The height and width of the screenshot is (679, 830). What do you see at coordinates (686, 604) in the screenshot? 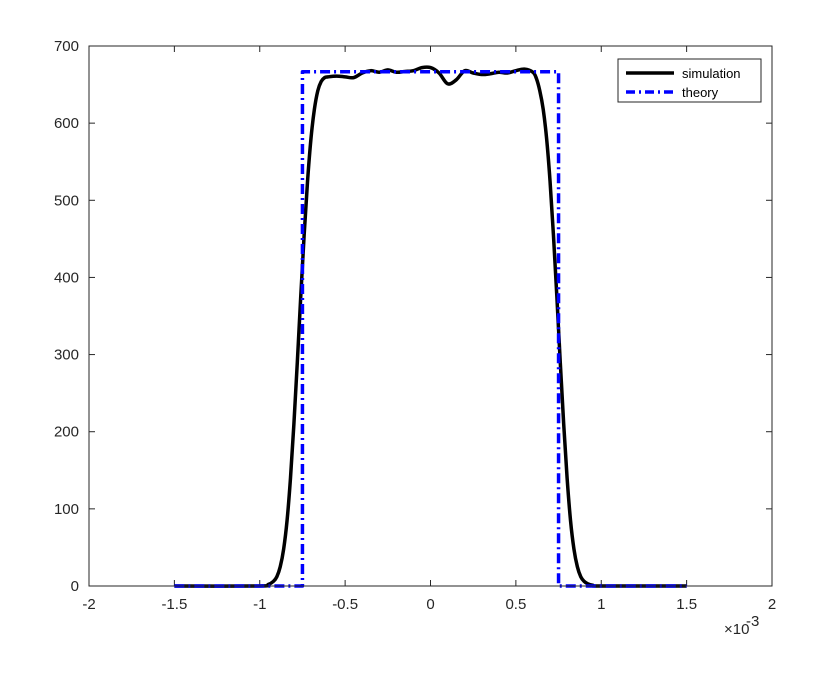
I see `x-tick-label: 1.5` at bounding box center [686, 604].